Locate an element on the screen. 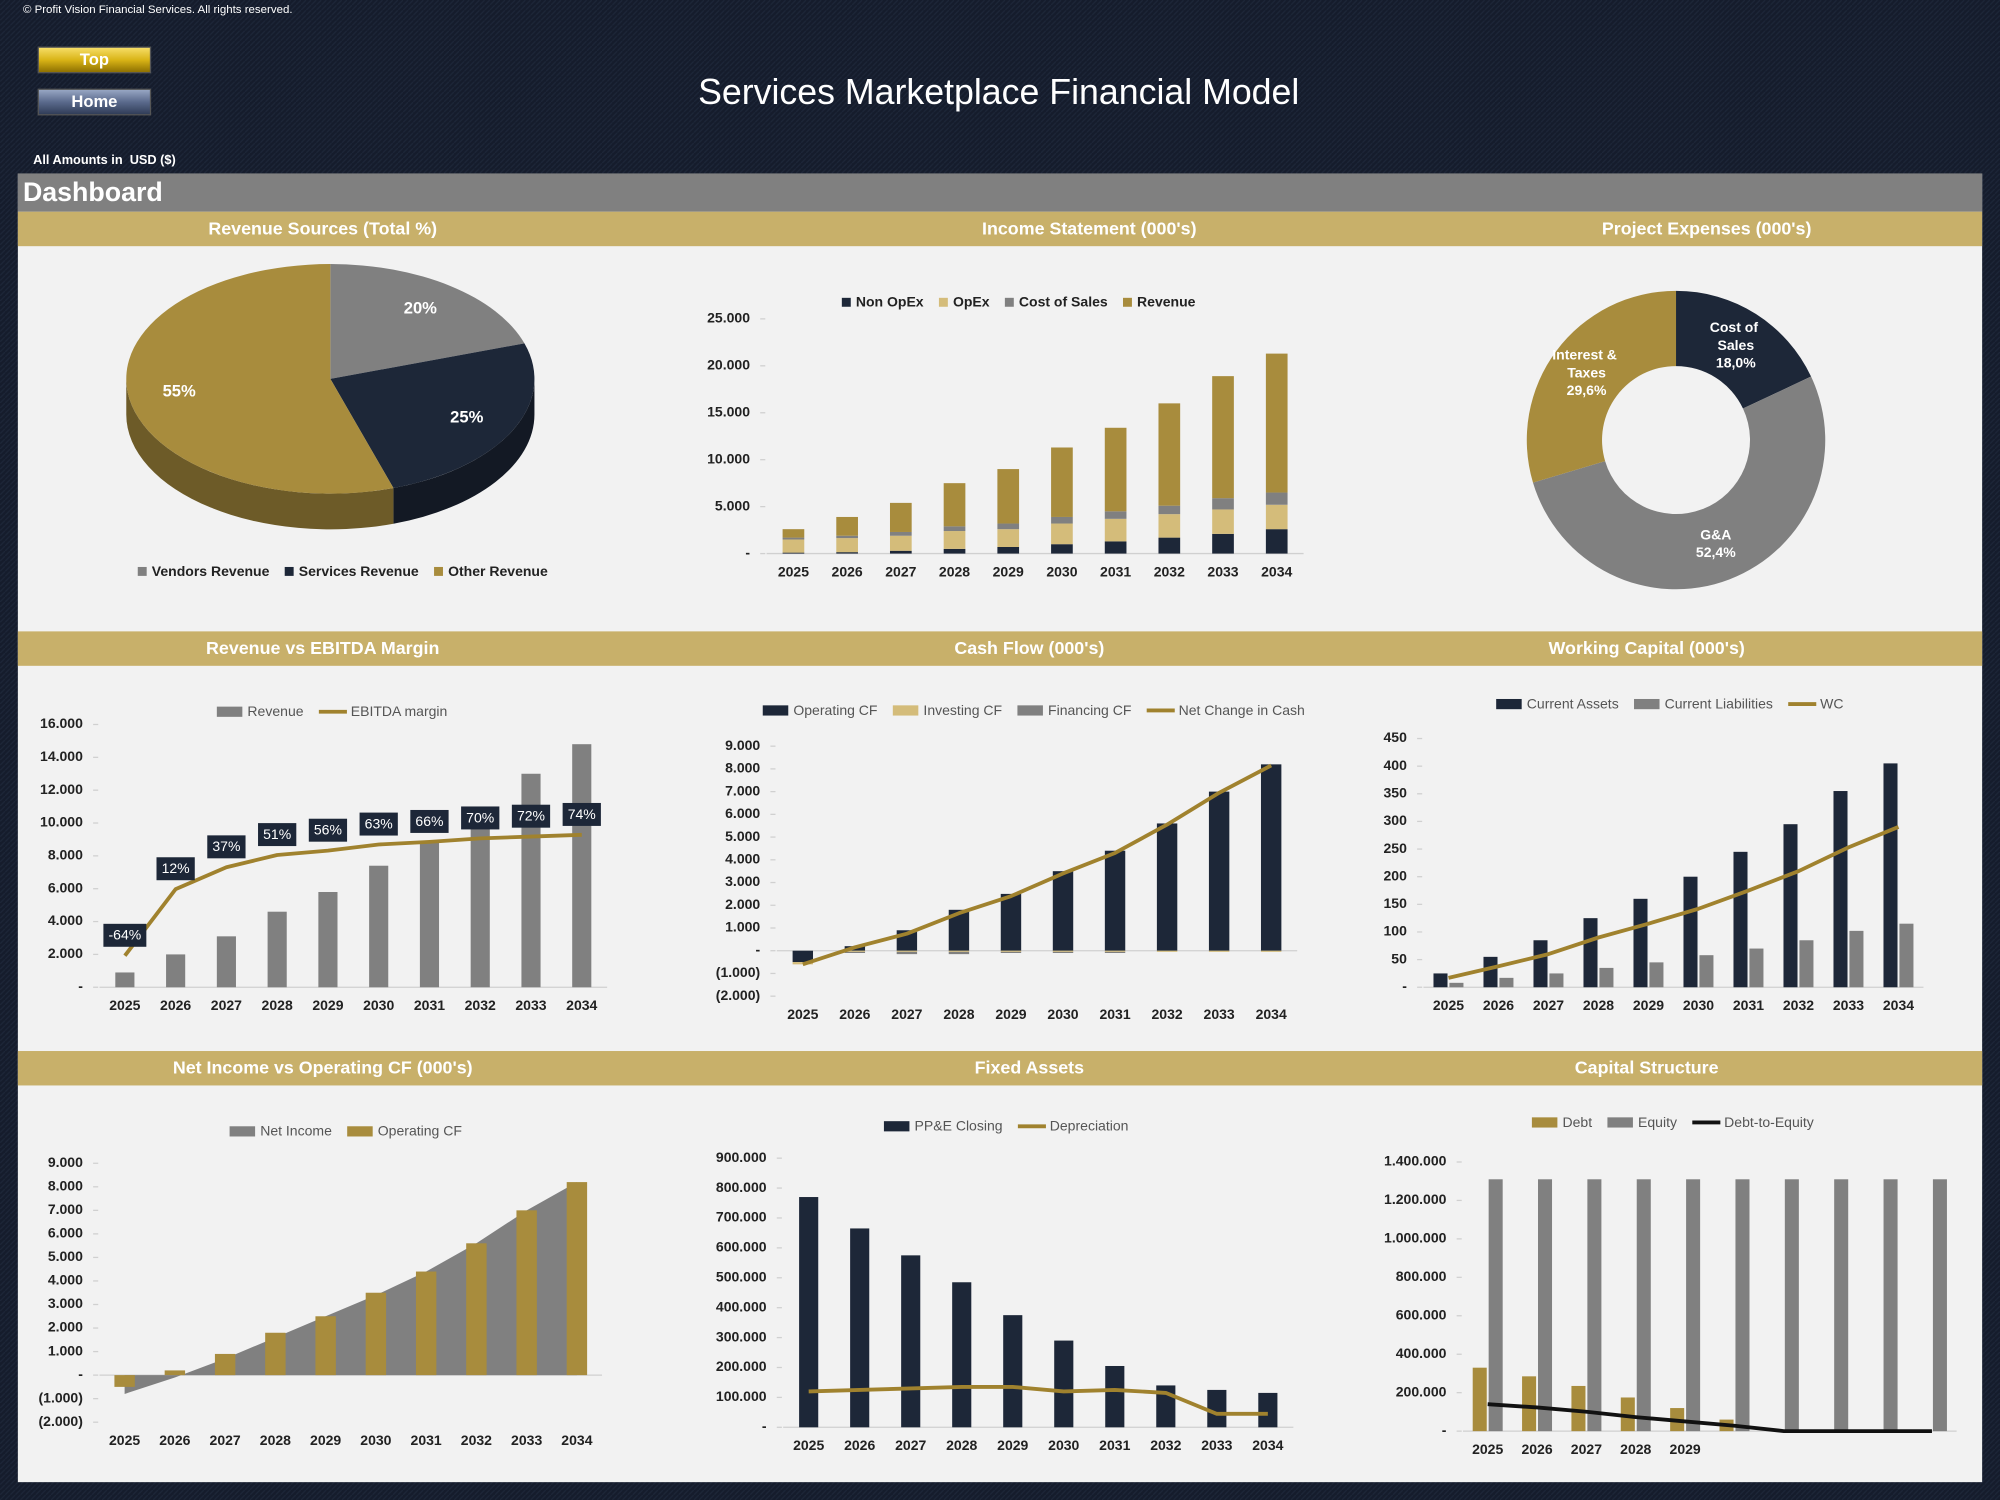  top-button-bg is located at coordinates (94, 60).